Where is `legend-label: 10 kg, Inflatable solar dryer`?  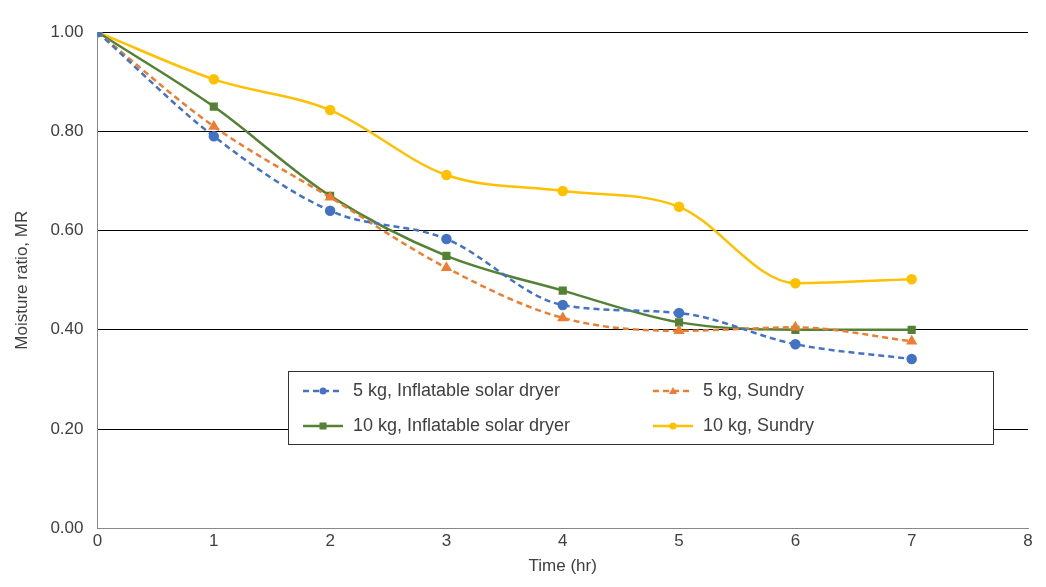 legend-label: 10 kg, Inflatable solar dryer is located at coordinates (462, 425).